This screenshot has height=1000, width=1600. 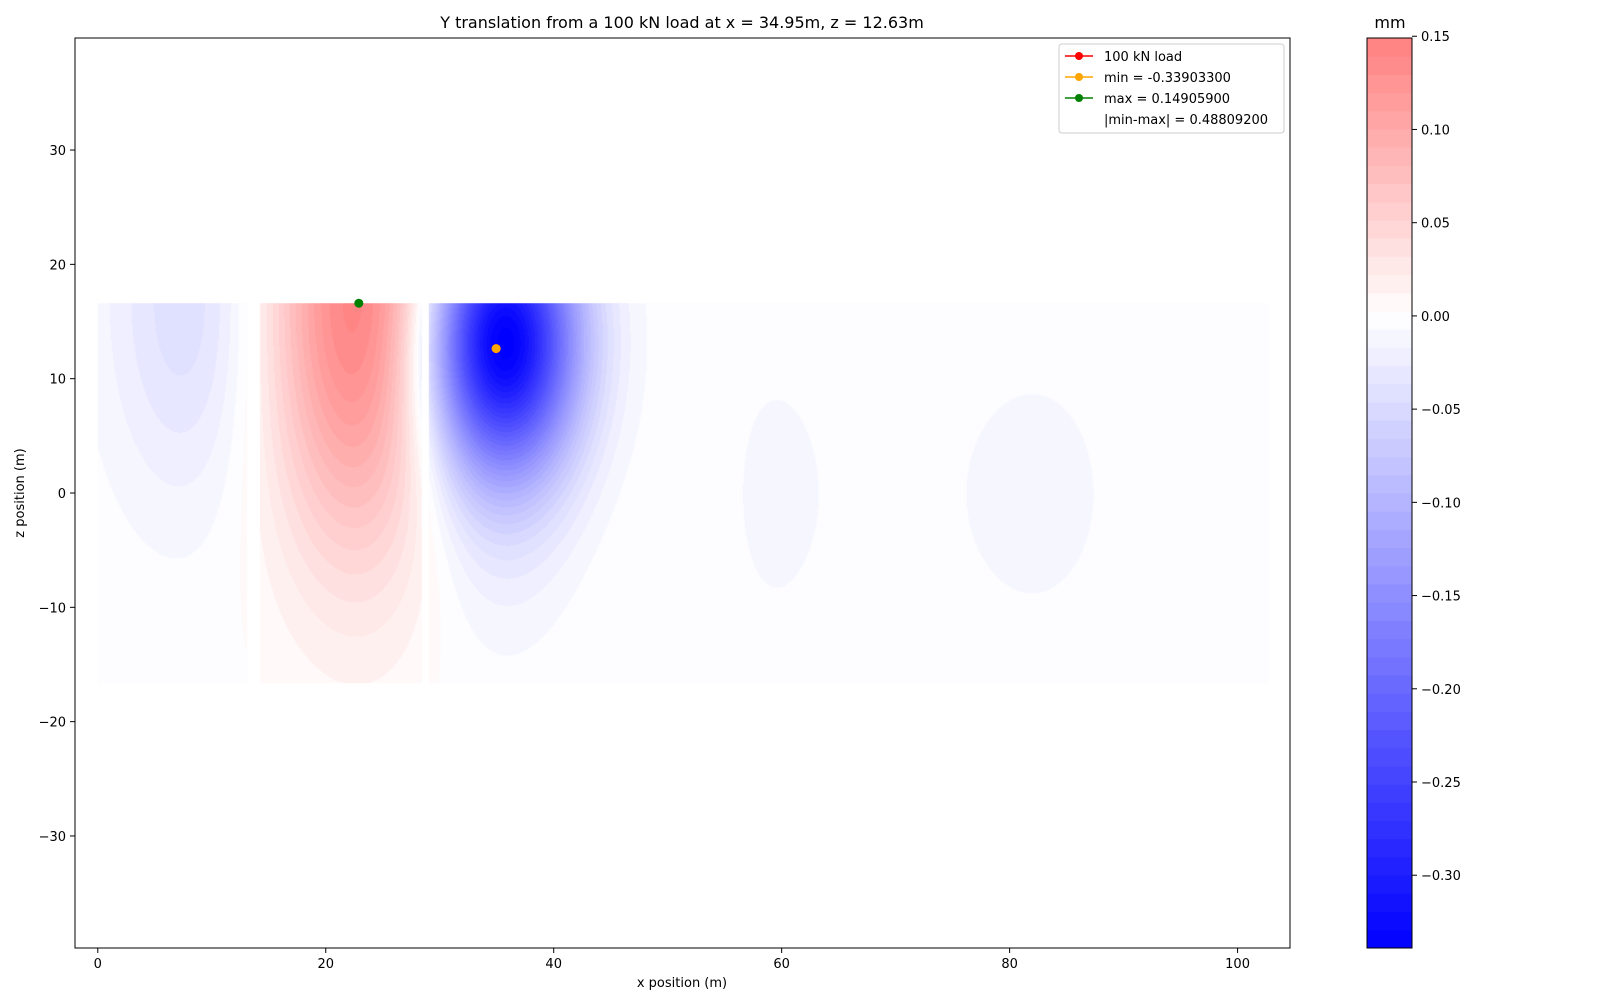 What do you see at coordinates (1143, 57) in the screenshot?
I see `legend-entry: 100 kN load` at bounding box center [1143, 57].